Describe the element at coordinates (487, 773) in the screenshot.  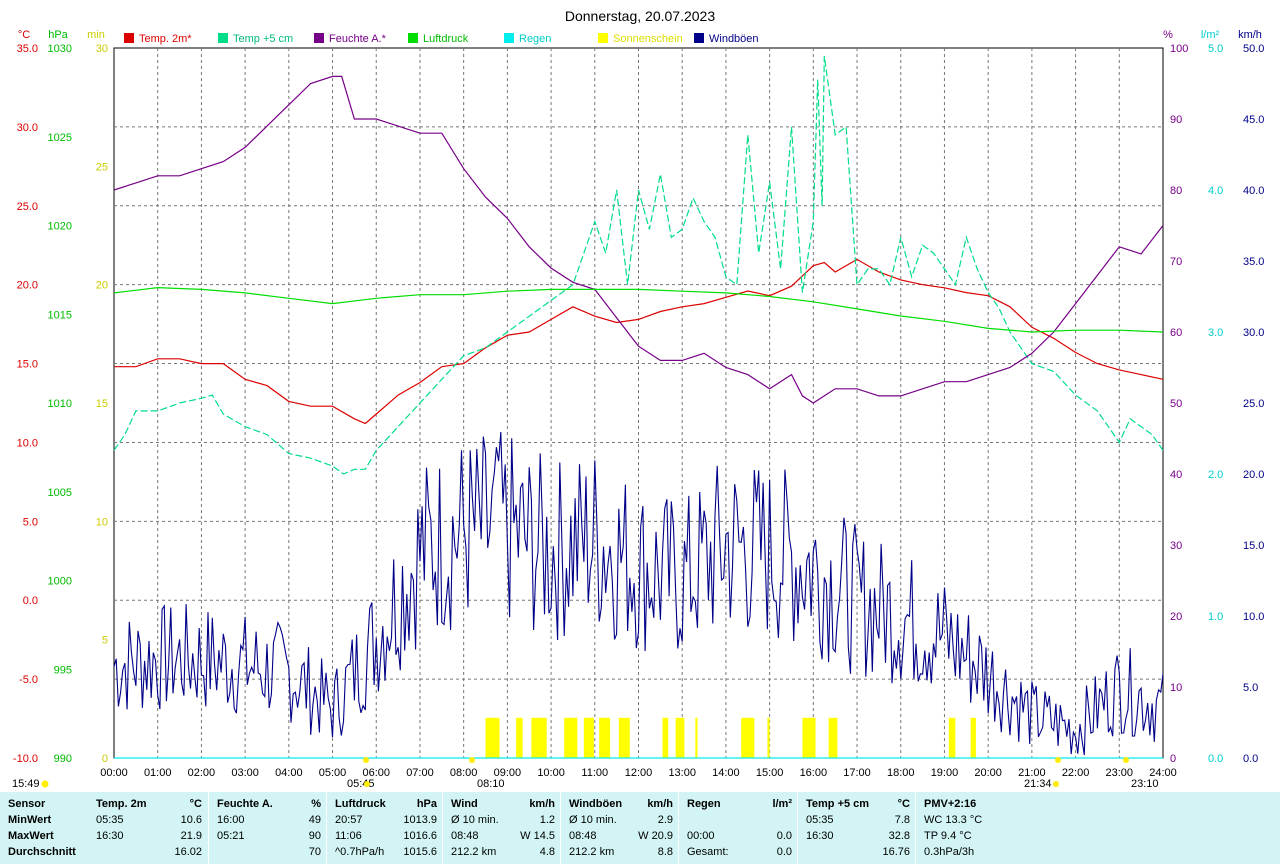
I see `moon-a-marker: 08:10` at that location.